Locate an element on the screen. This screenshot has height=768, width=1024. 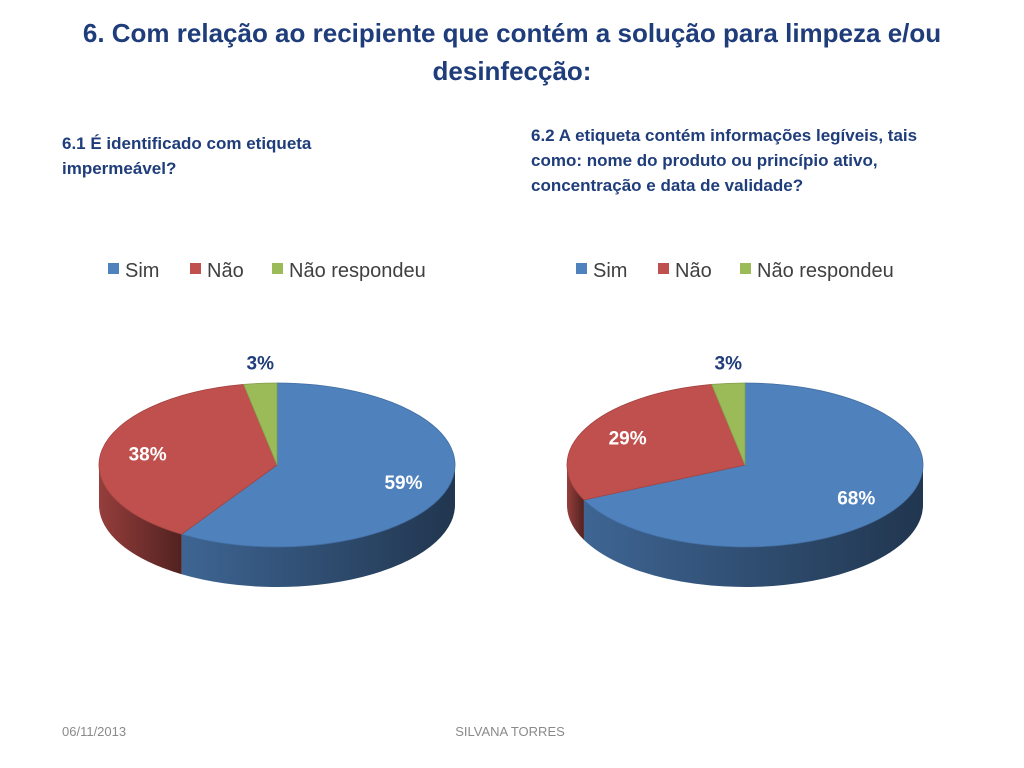
pie-side-nao is located at coordinates (140, 520).